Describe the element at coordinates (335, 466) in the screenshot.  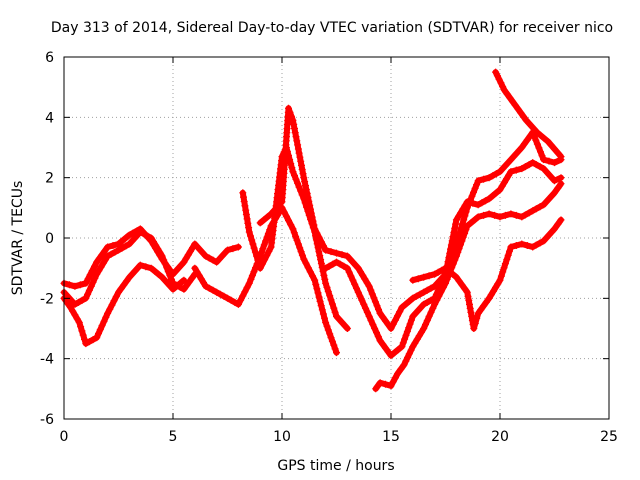
I see `x-axis-title: GPS time / hours` at that location.